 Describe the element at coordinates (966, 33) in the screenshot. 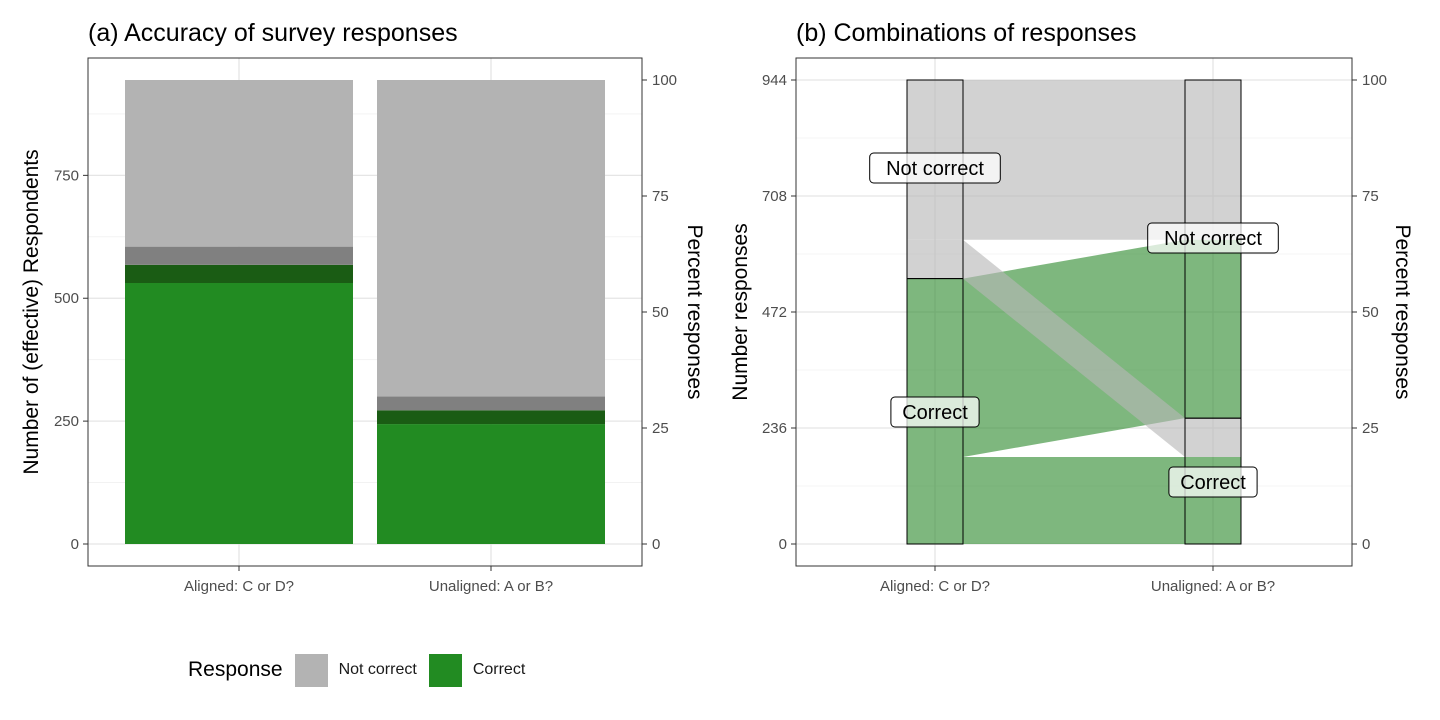

I see `panel-b-title: (b) Combinations of responses` at that location.